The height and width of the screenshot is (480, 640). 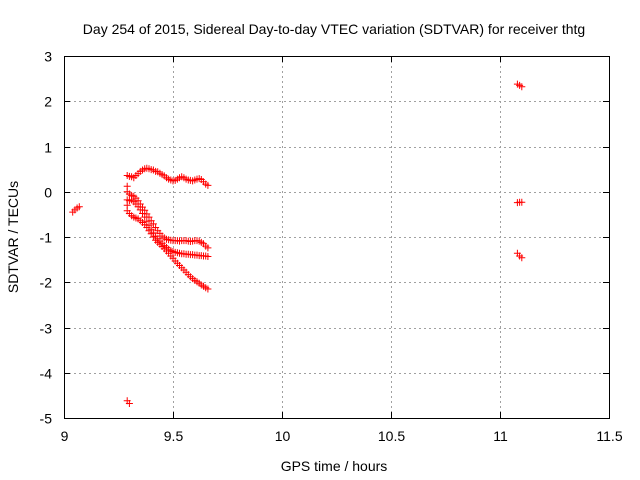 I want to click on y-tick-label: 2, so click(x=48, y=102).